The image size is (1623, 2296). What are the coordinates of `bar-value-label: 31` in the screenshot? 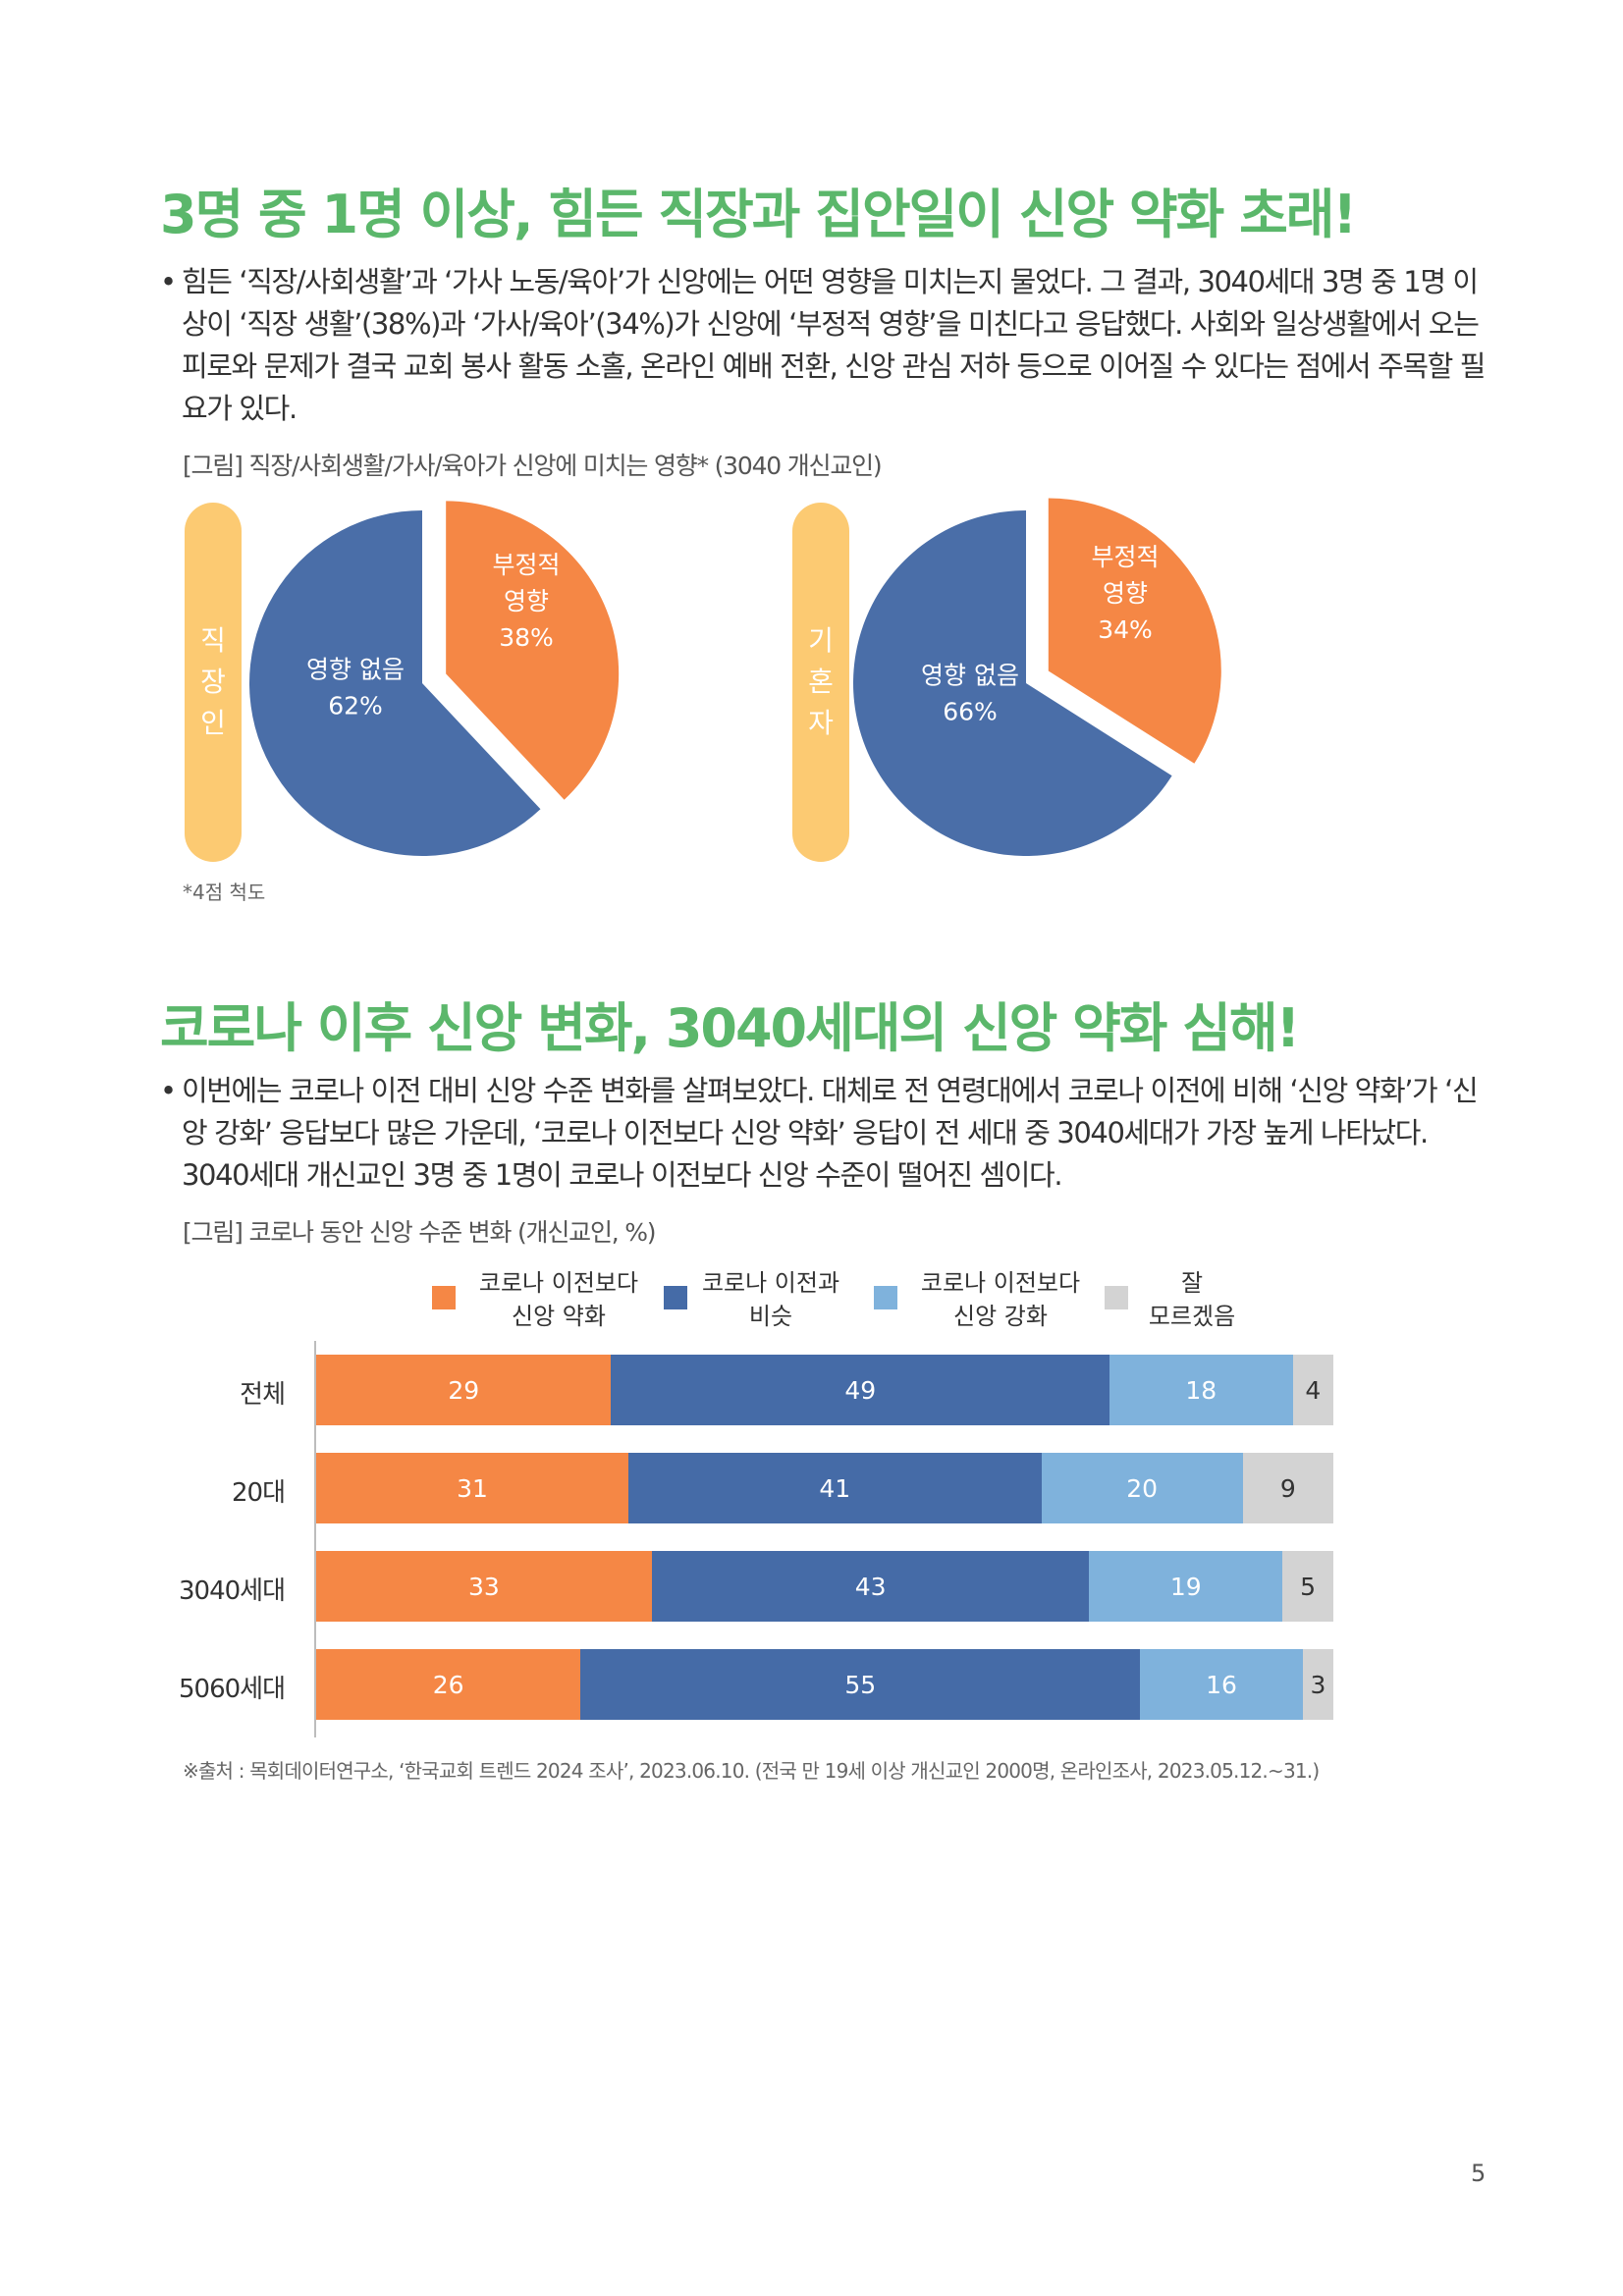 It's located at (472, 1488).